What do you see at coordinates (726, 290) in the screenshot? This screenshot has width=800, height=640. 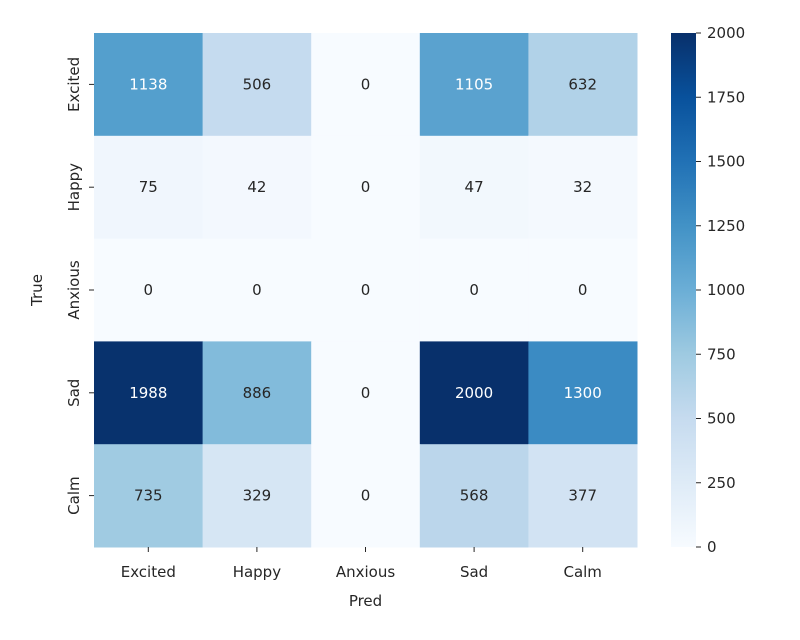 I see `colorbar-tick-label: 1000` at bounding box center [726, 290].